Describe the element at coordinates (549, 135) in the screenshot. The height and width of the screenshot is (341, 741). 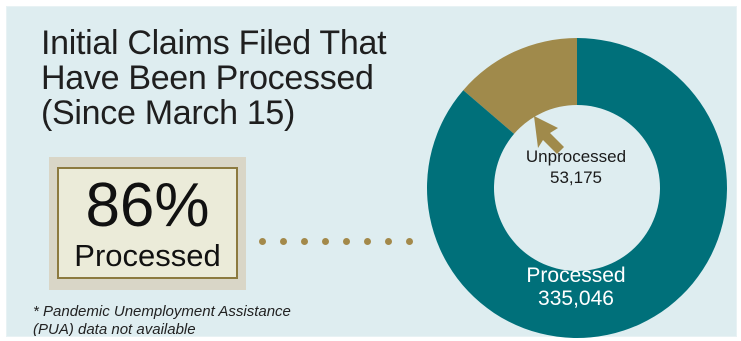
I see `pointer-arrow-icon` at that location.